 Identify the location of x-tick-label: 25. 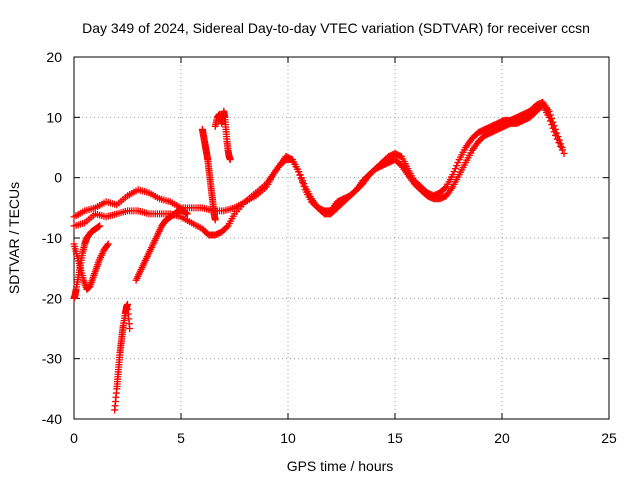
(609, 438).